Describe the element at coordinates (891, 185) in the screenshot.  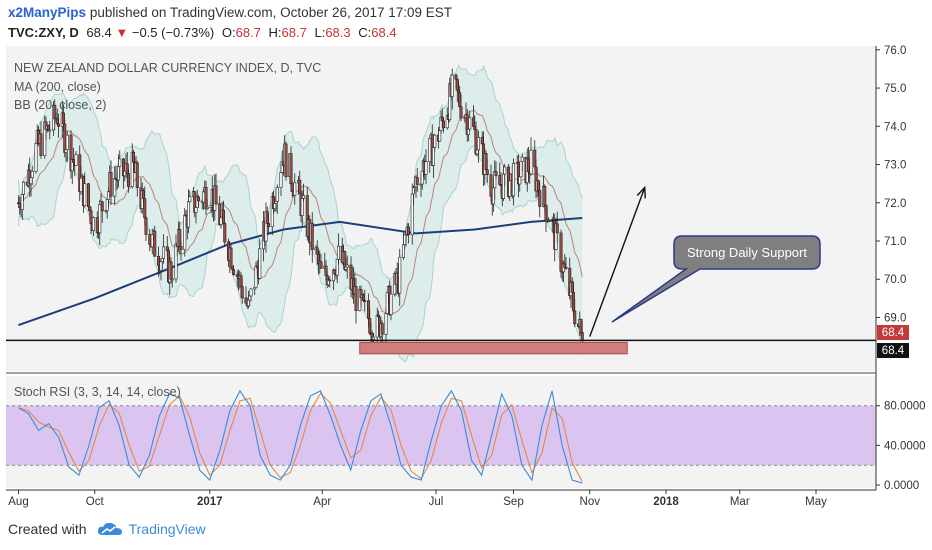
I see `price-axis: 76.0 75.0 74.0 73.0 72.0 71.0 70.0 69.0` at that location.